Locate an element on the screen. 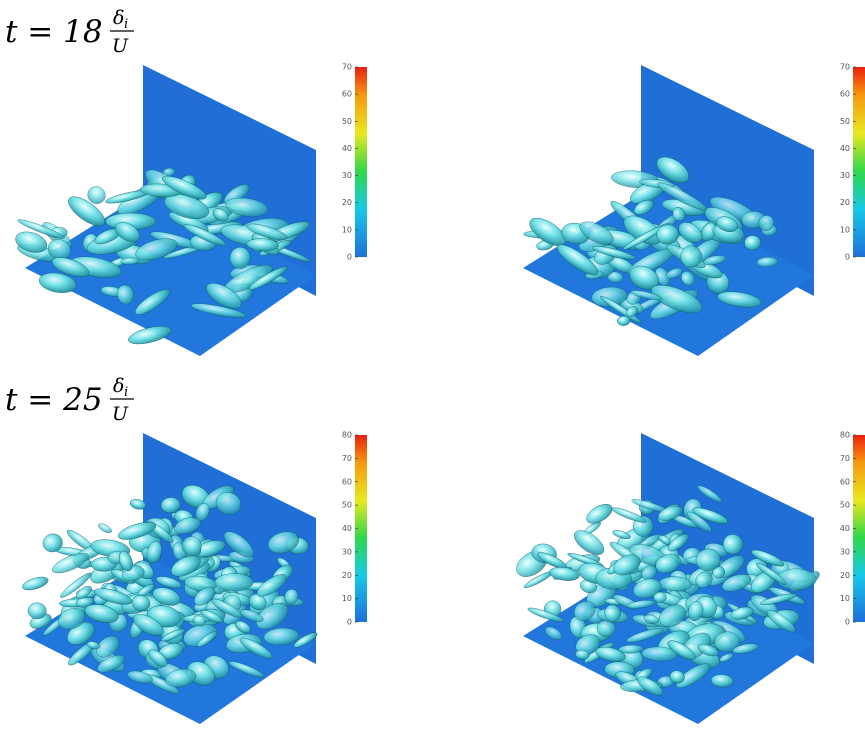  time-label: t = 18 δ iU is located at coordinates (69, 32).